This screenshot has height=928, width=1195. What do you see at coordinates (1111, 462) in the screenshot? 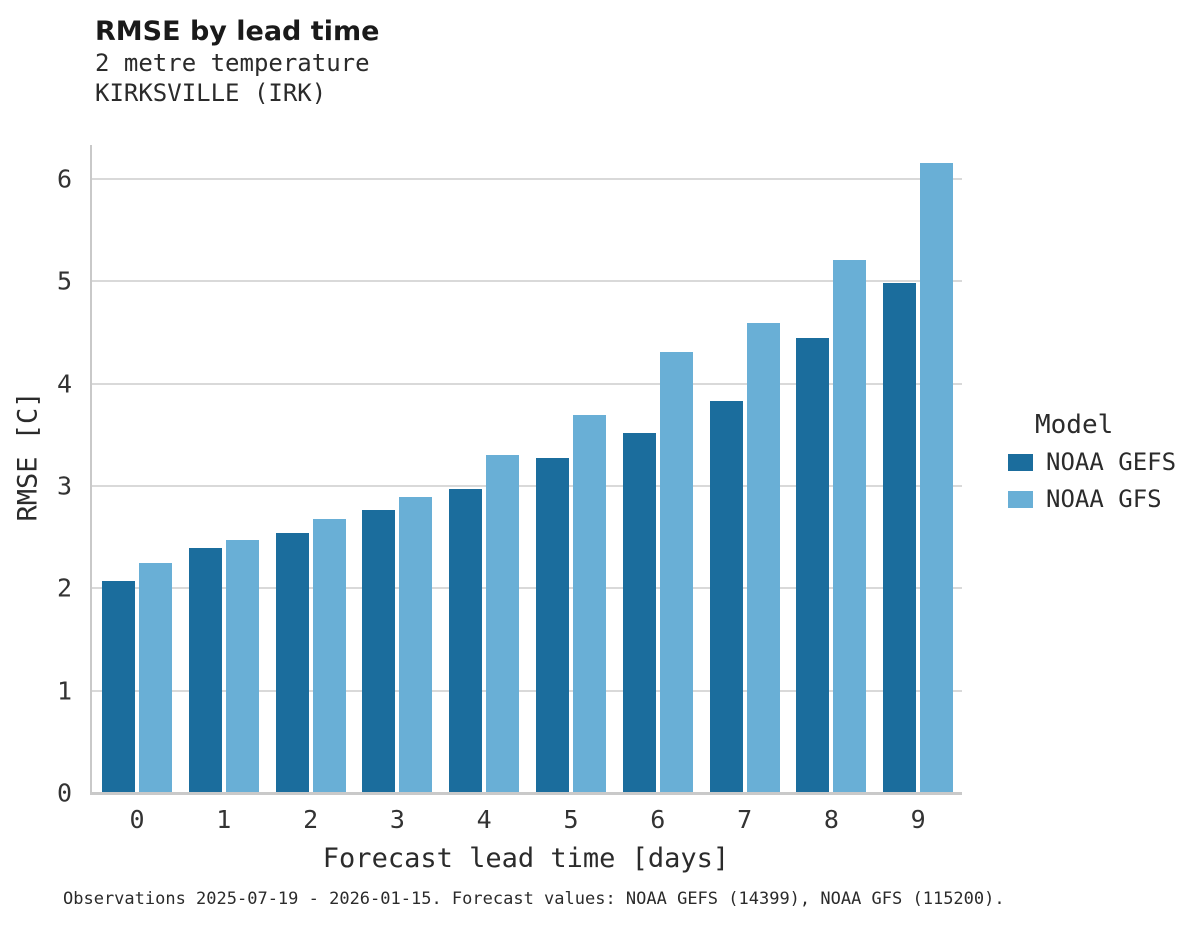
I see `legend-label: NOAA GEFS` at bounding box center [1111, 462].